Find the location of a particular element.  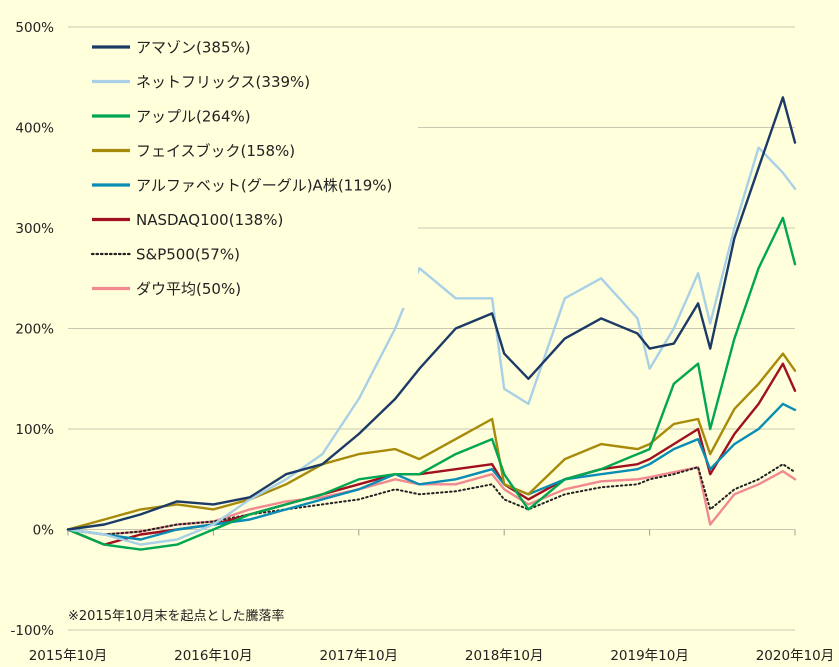

y-tick-label: -100% is located at coordinates (33, 631).